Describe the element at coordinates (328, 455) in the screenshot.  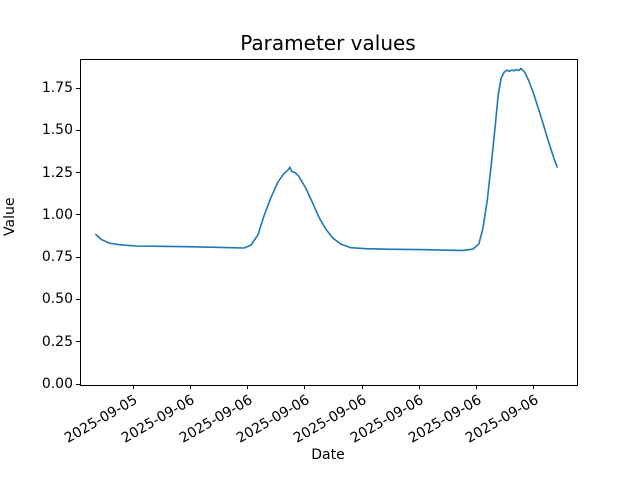
I see `x-axis-label: Date` at that location.